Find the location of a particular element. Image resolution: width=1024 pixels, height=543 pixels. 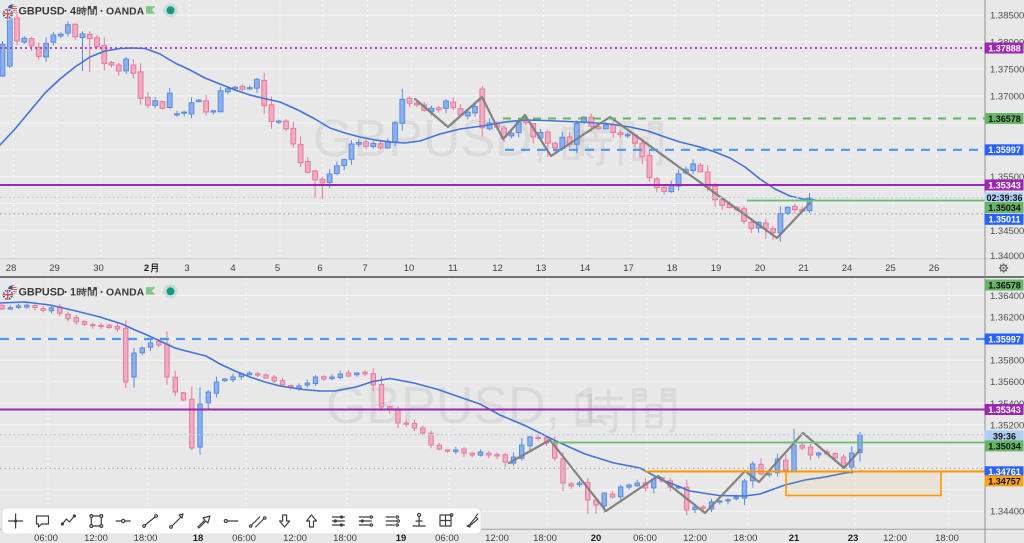

svg-text: 14 is located at coordinates (585, 268).